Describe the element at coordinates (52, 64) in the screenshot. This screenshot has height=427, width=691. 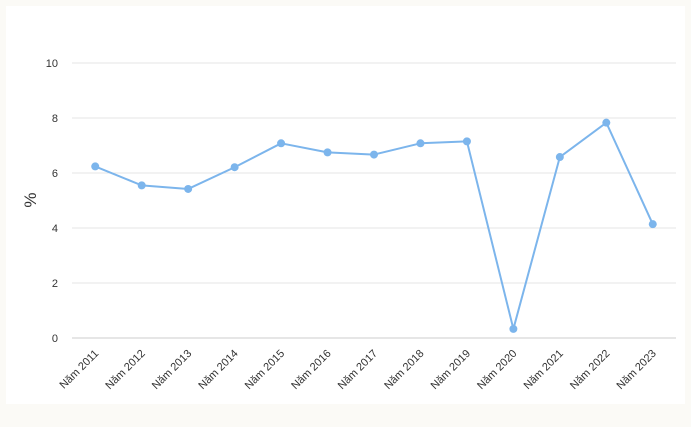
I see `y-tick-label: 10` at that location.